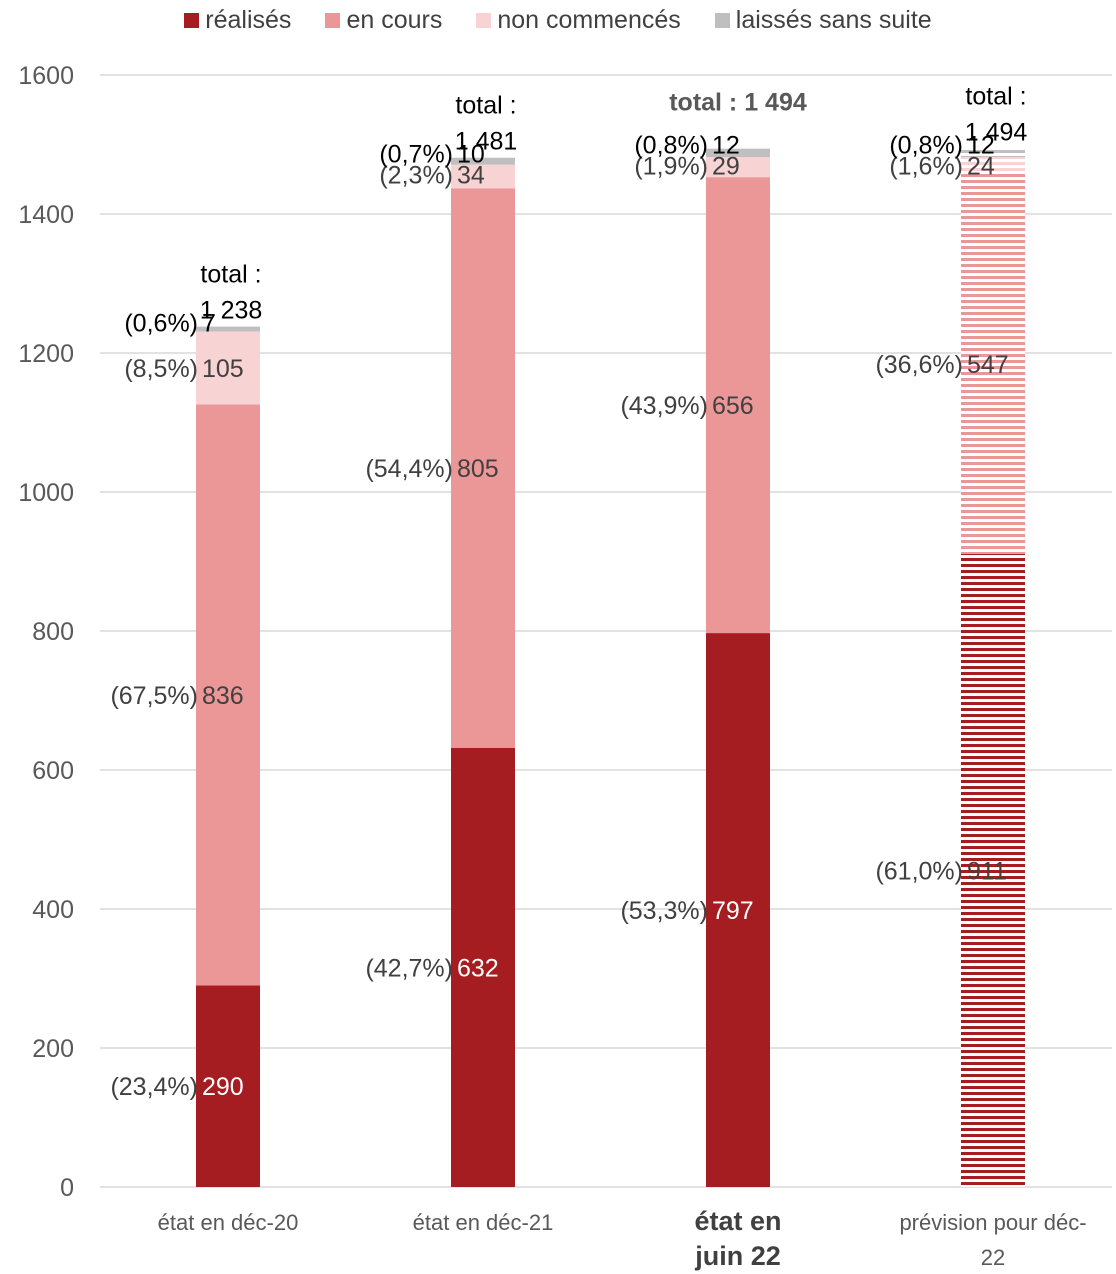 The width and height of the screenshot is (1116, 1274). What do you see at coordinates (478, 968) in the screenshot?
I see `data-label-value-realises: 632` at bounding box center [478, 968].